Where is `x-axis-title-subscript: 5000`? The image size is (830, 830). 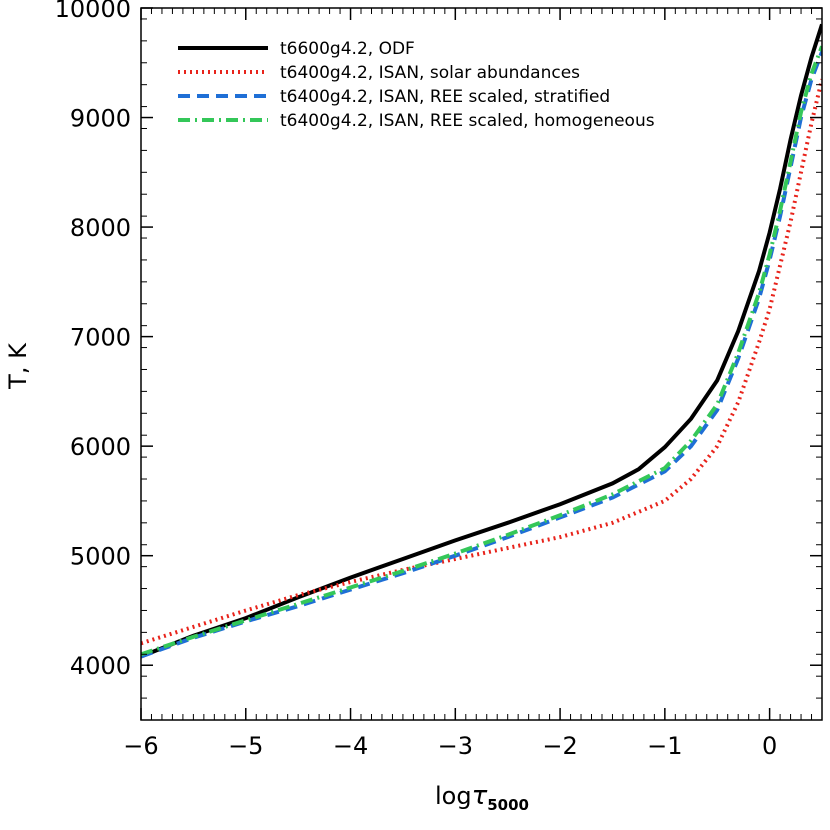
x-axis-title-subscript: 5000 is located at coordinates (508, 805).